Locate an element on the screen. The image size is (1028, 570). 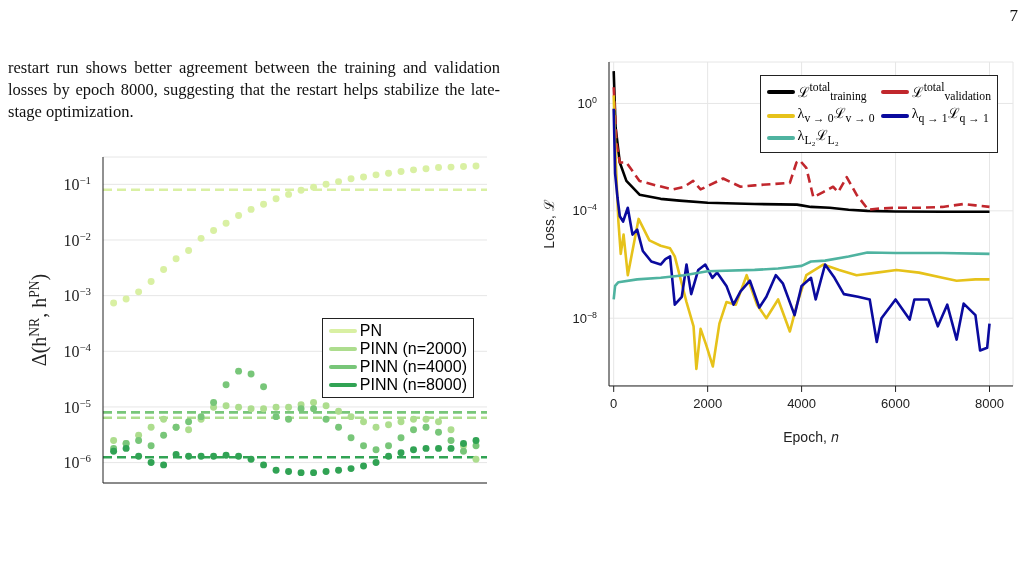
y-tick-label: 10$^{−8}$ is located at coordinates (585, 317).